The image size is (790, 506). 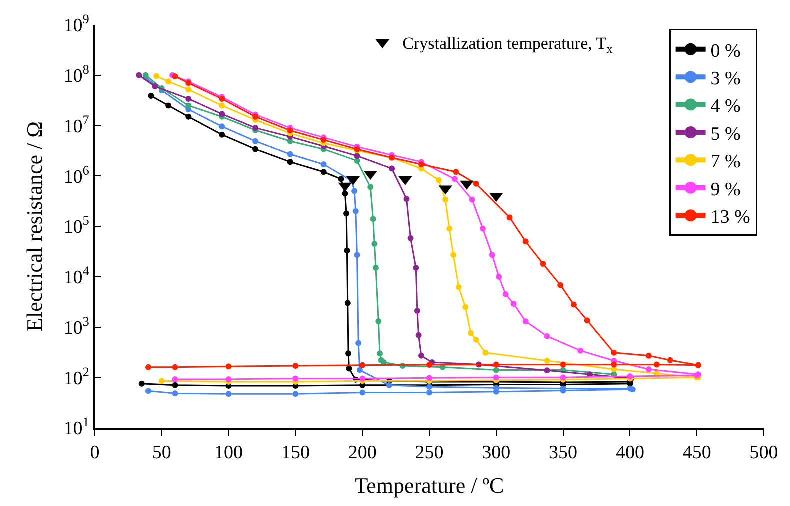 I want to click on y-tick-label: 10$^{6}$, so click(x=77, y=175).